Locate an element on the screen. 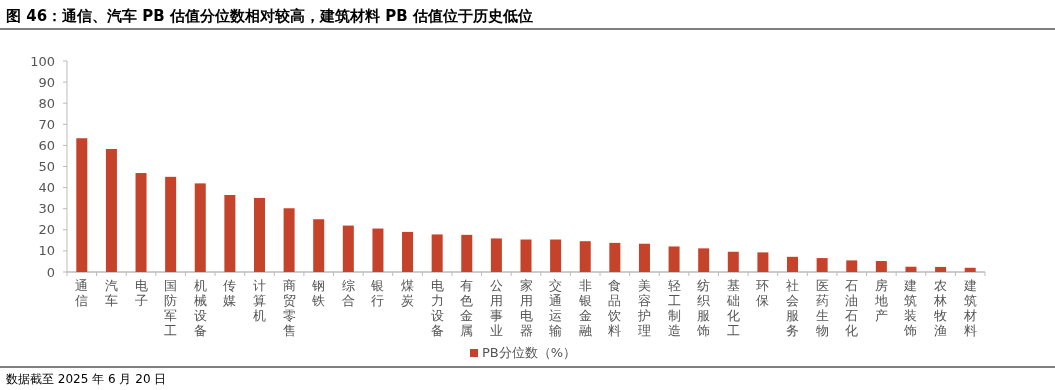 This screenshot has width=1055, height=390. y-tick-label: 20 is located at coordinates (46, 230).